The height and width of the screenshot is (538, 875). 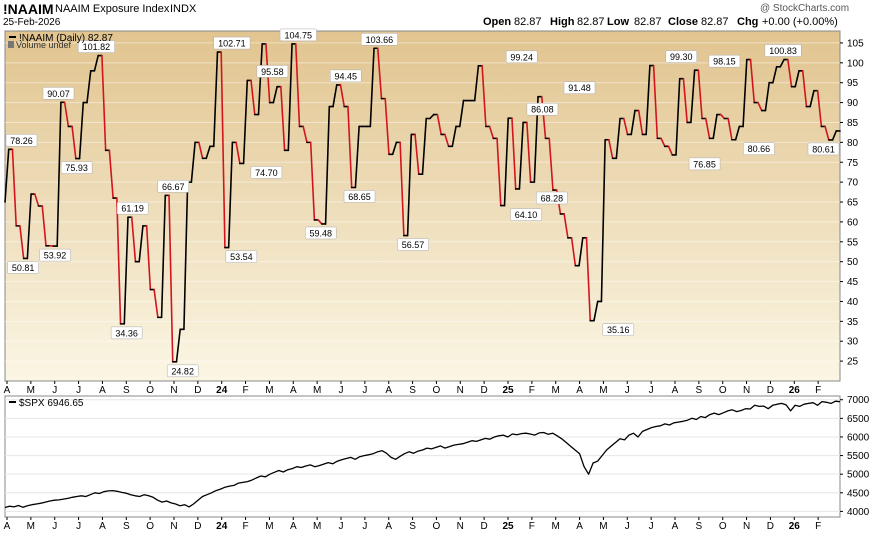 I want to click on naaim-point-label: 78.26, so click(x=21, y=141).